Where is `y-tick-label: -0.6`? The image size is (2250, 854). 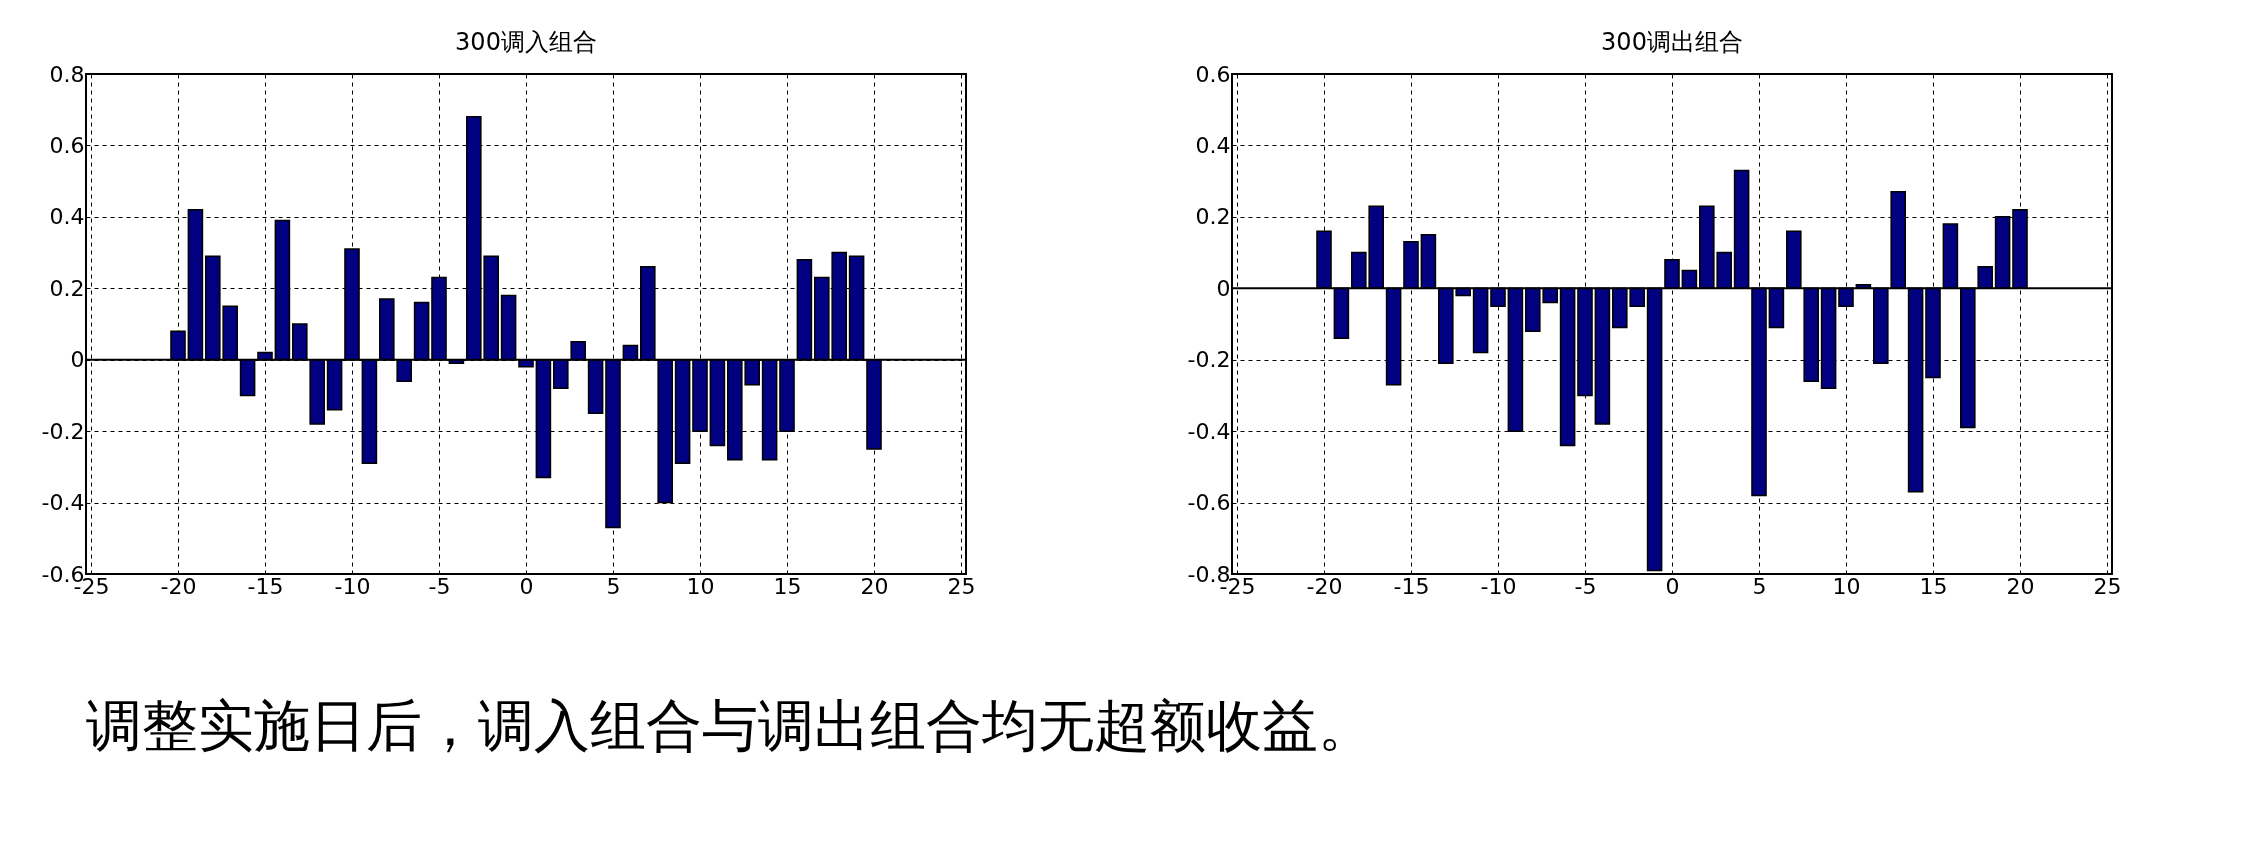
y-tick-label: -0.6 is located at coordinates (1209, 503).